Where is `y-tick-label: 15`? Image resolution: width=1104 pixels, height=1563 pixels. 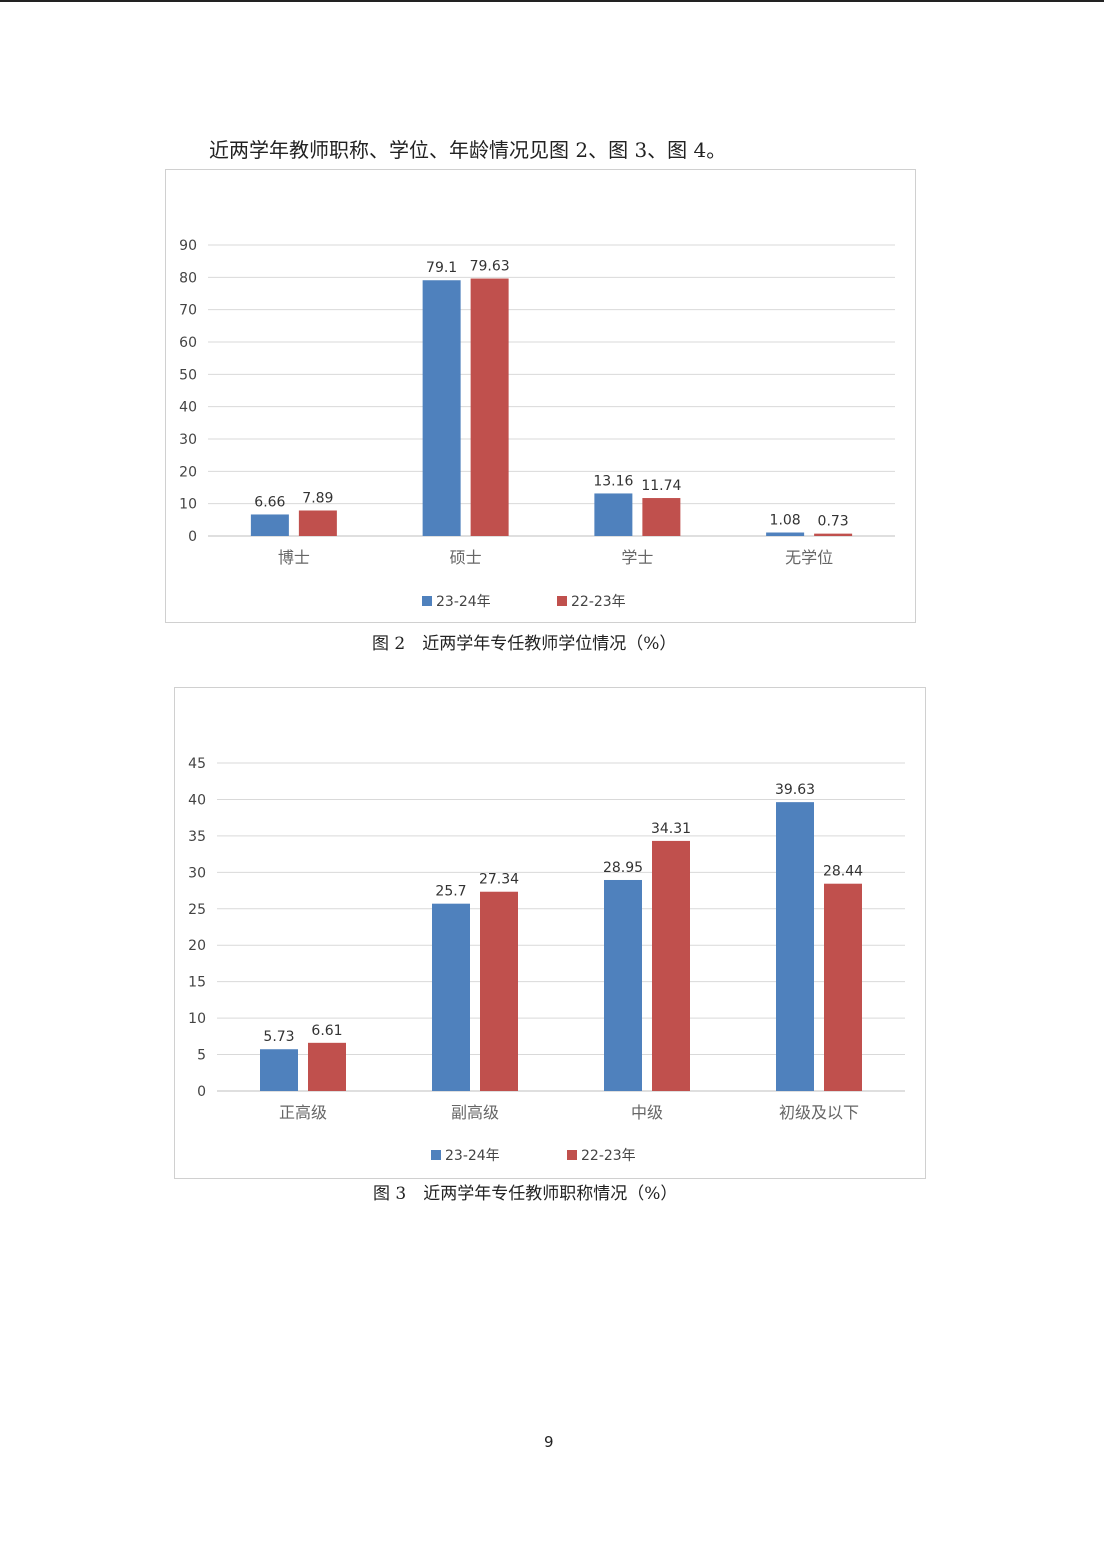 y-tick-label: 15 is located at coordinates (197, 983).